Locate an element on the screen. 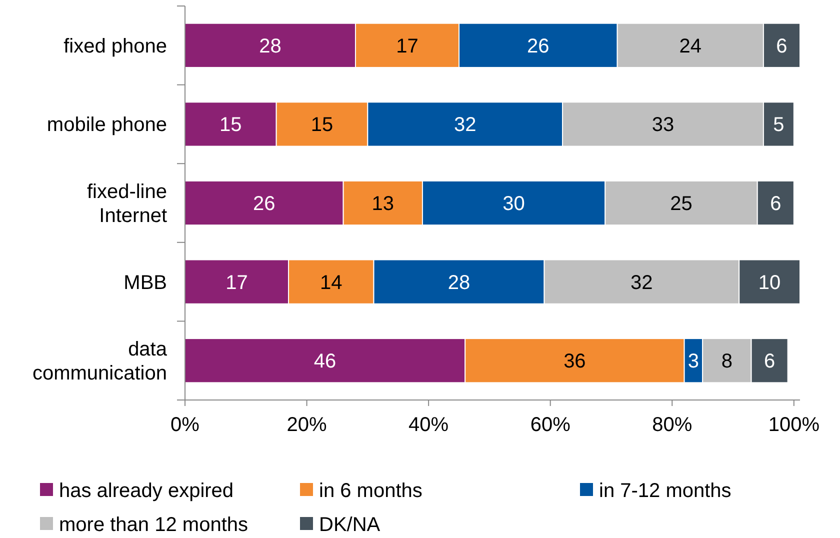 The height and width of the screenshot is (538, 840). legend-label: in 6 months is located at coordinates (370, 491).